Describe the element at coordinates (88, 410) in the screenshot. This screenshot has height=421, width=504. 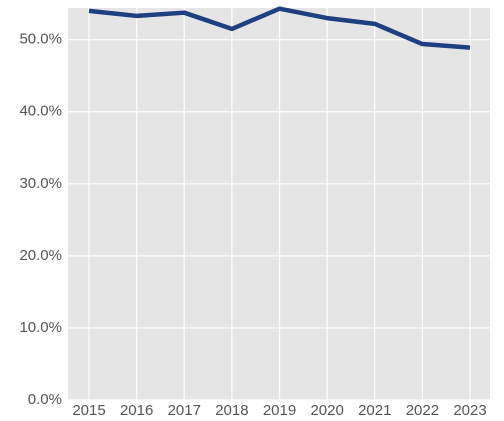
I see `x-tick-label: 2015` at that location.